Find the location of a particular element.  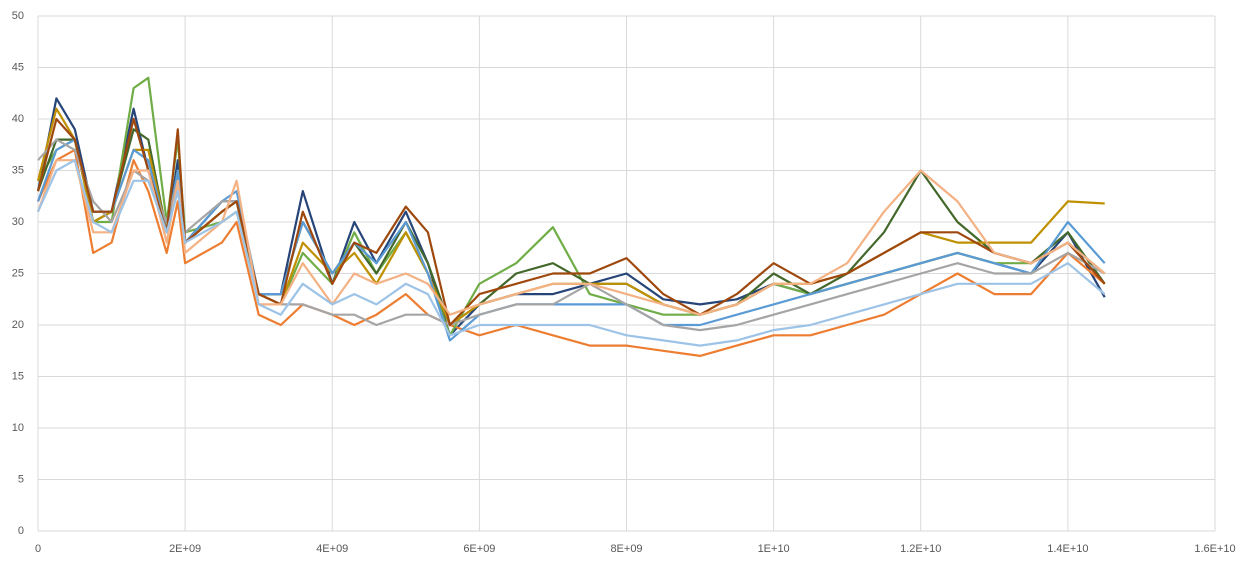

x-tick-label: 1.2E+10 is located at coordinates (920, 549).